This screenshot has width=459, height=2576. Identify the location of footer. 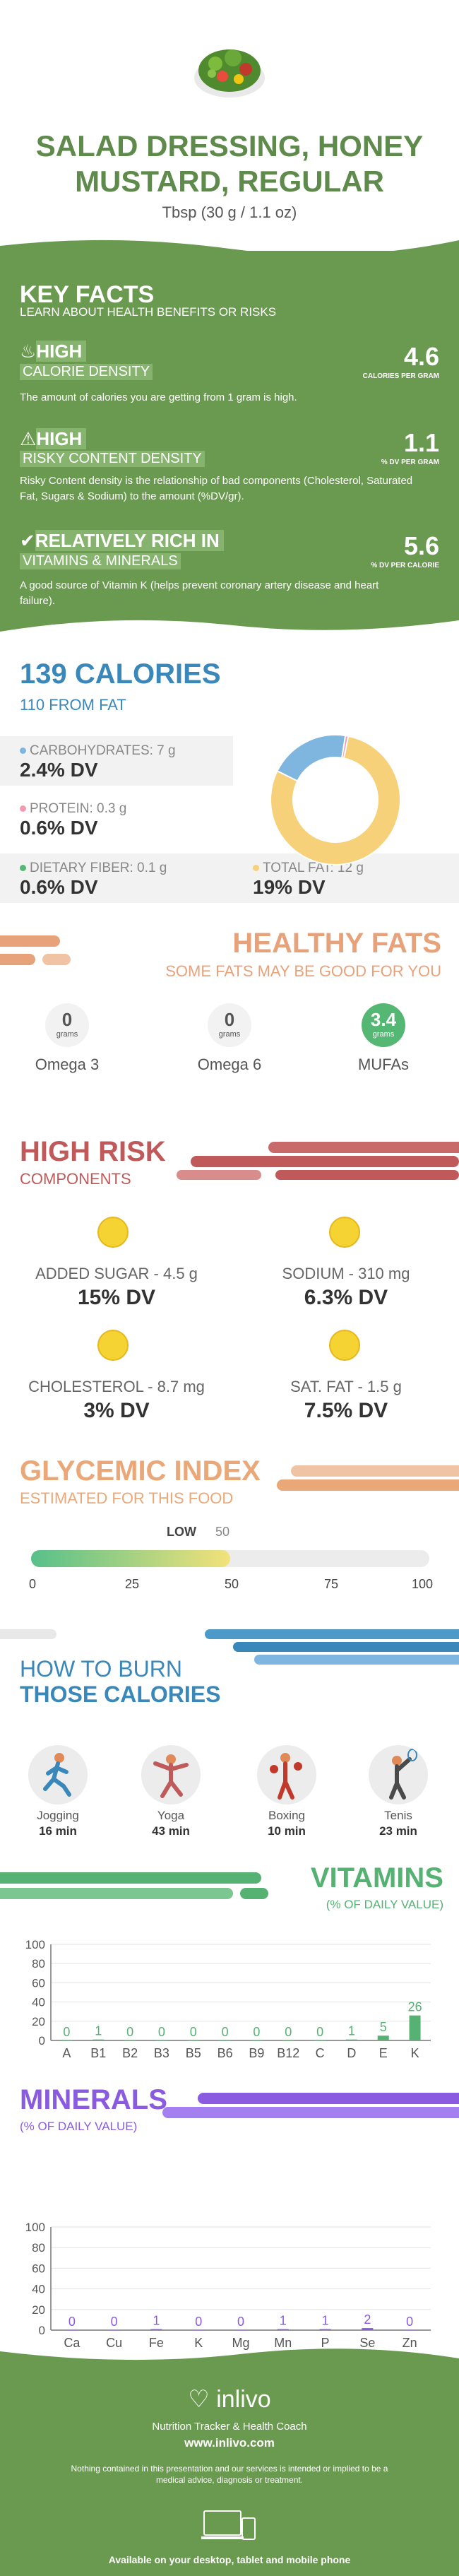
(229, 2471).